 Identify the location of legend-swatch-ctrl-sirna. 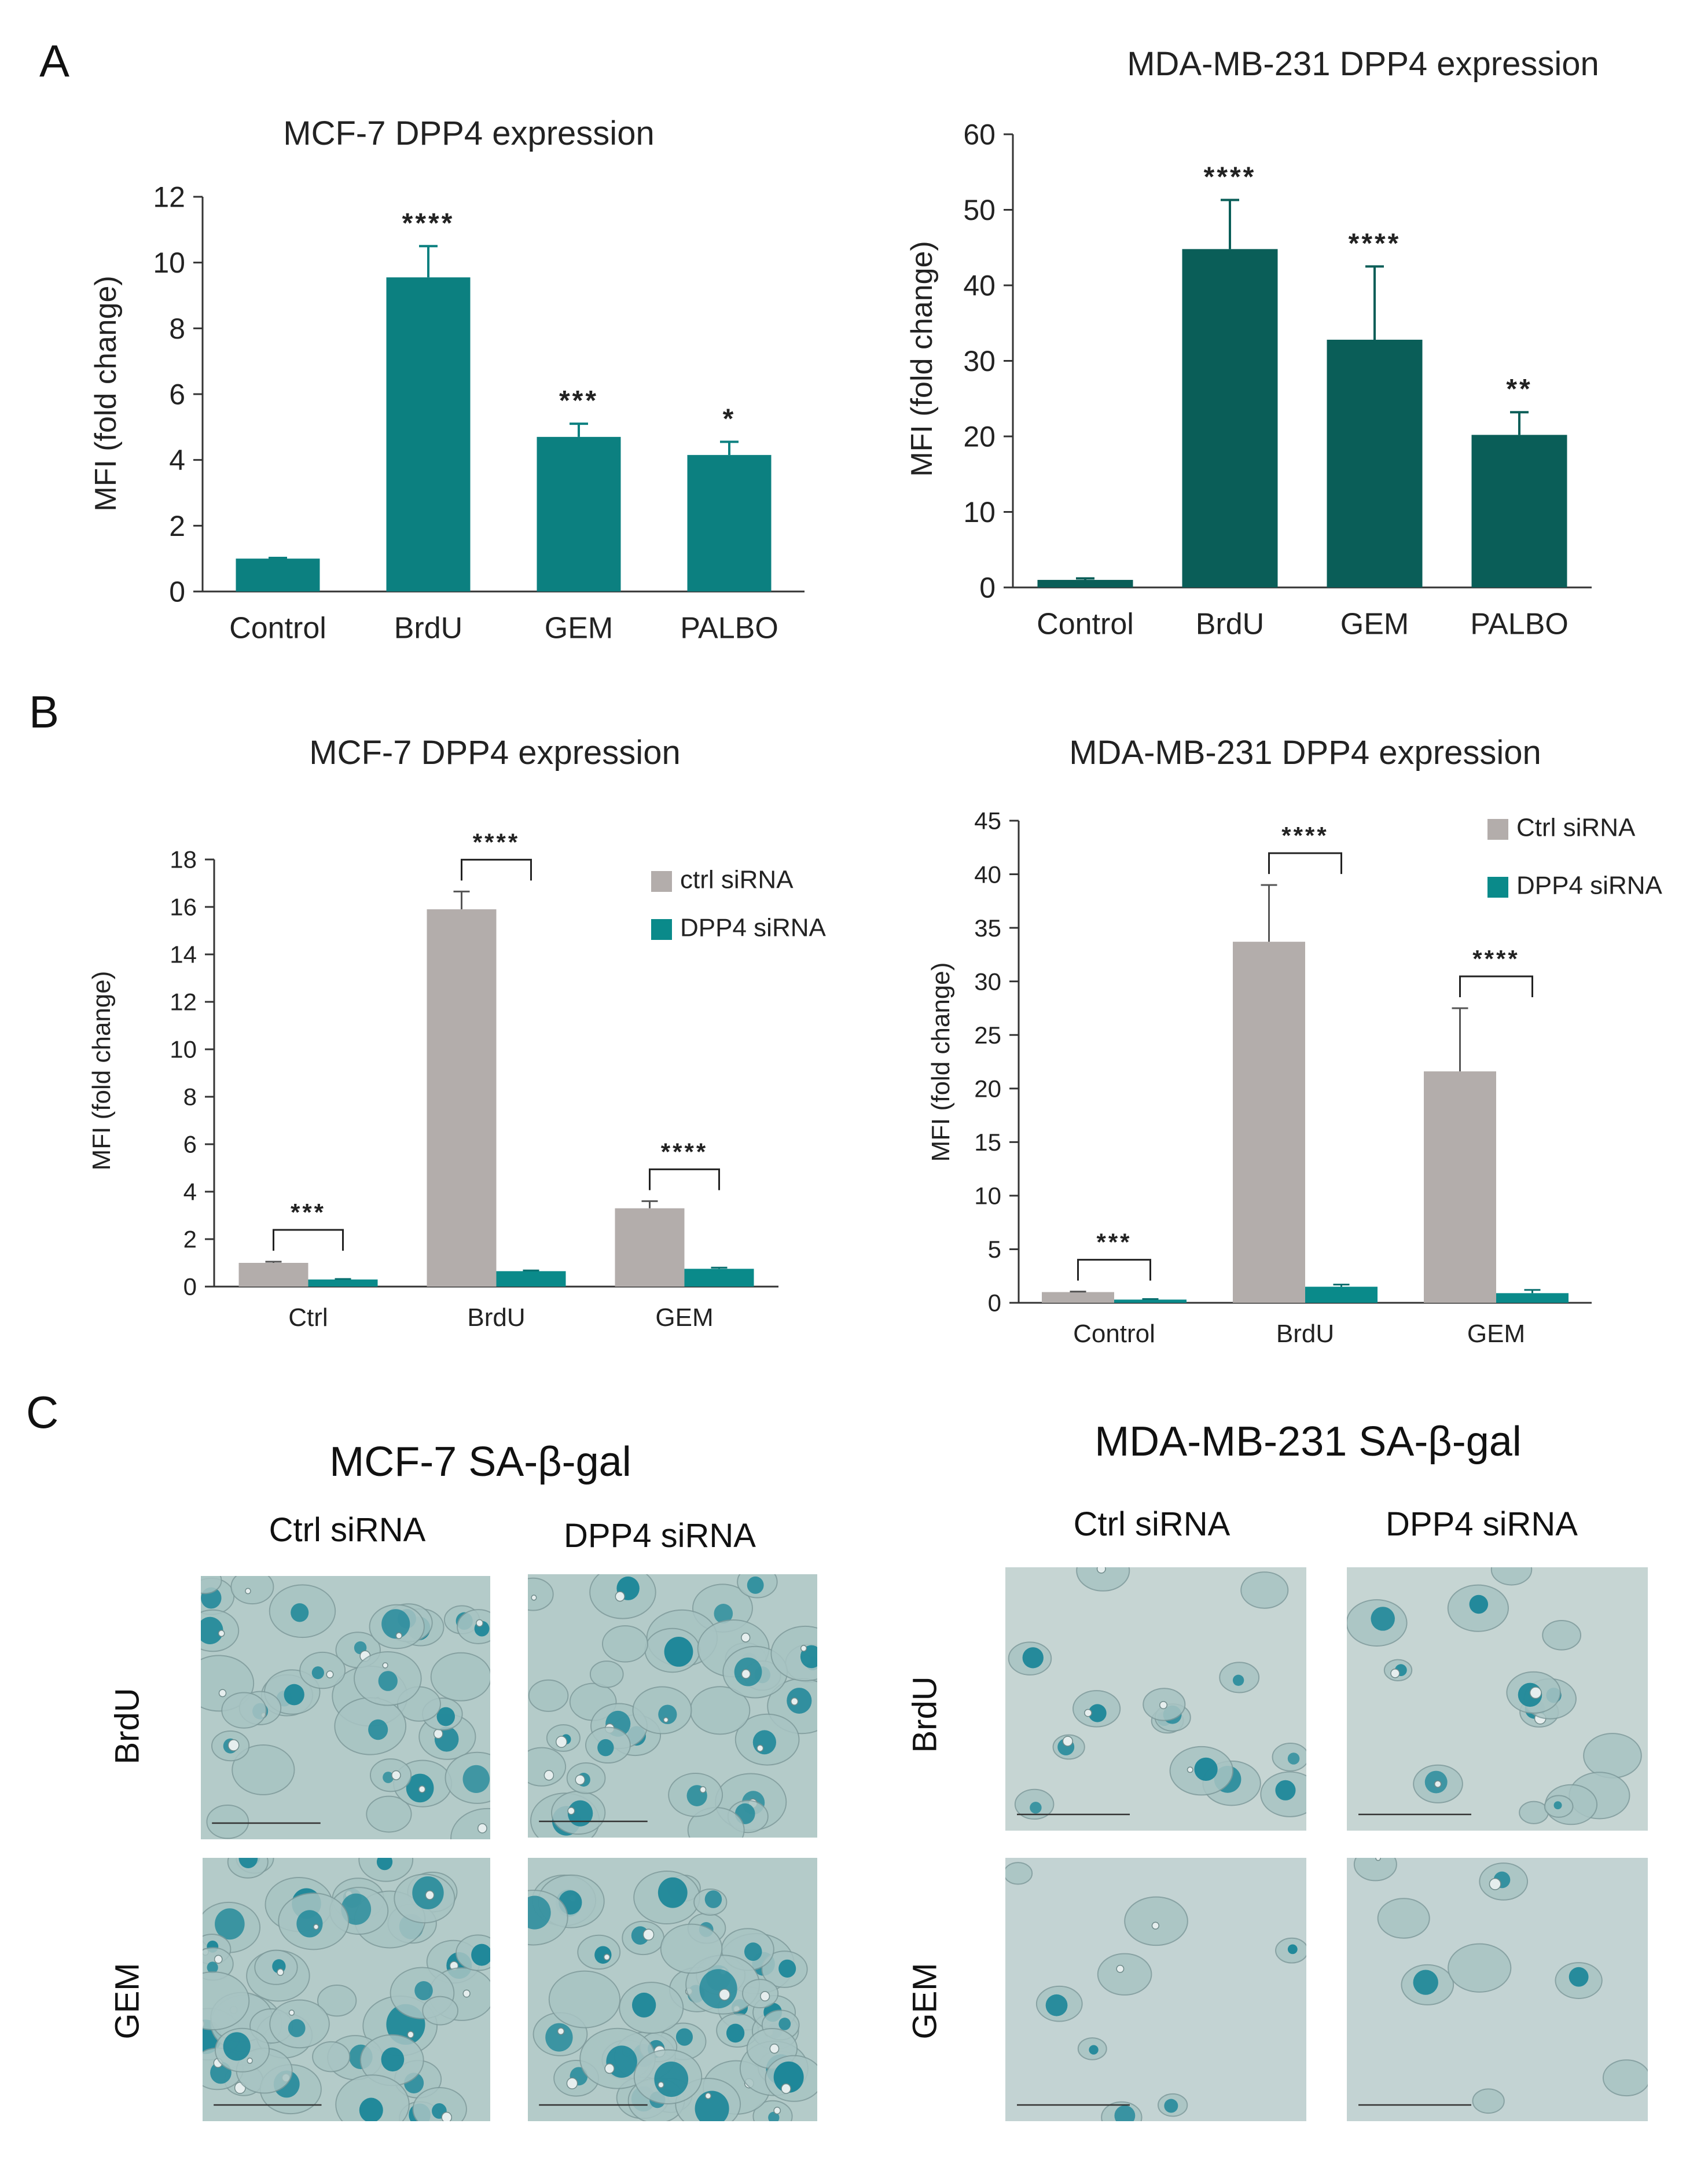
(1497, 829).